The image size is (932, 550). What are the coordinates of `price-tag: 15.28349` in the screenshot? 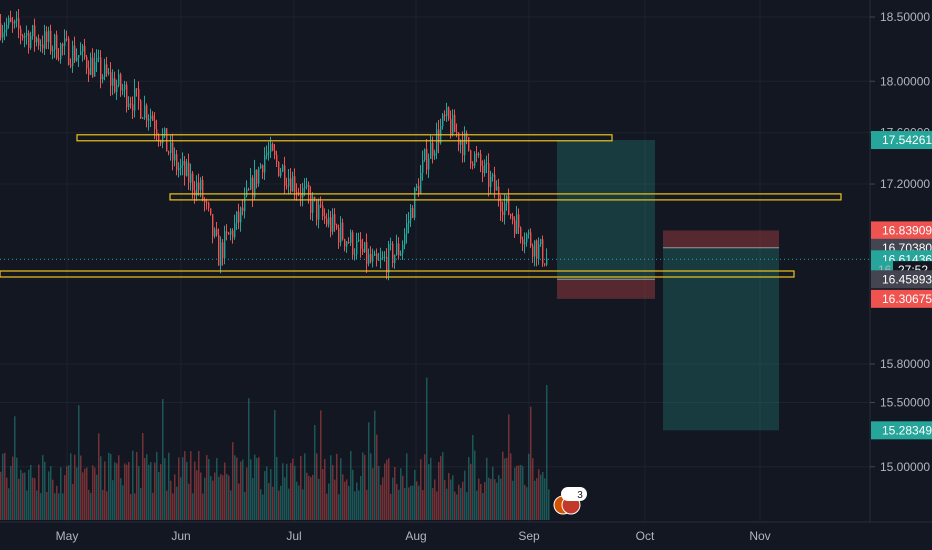 It's located at (901, 430).